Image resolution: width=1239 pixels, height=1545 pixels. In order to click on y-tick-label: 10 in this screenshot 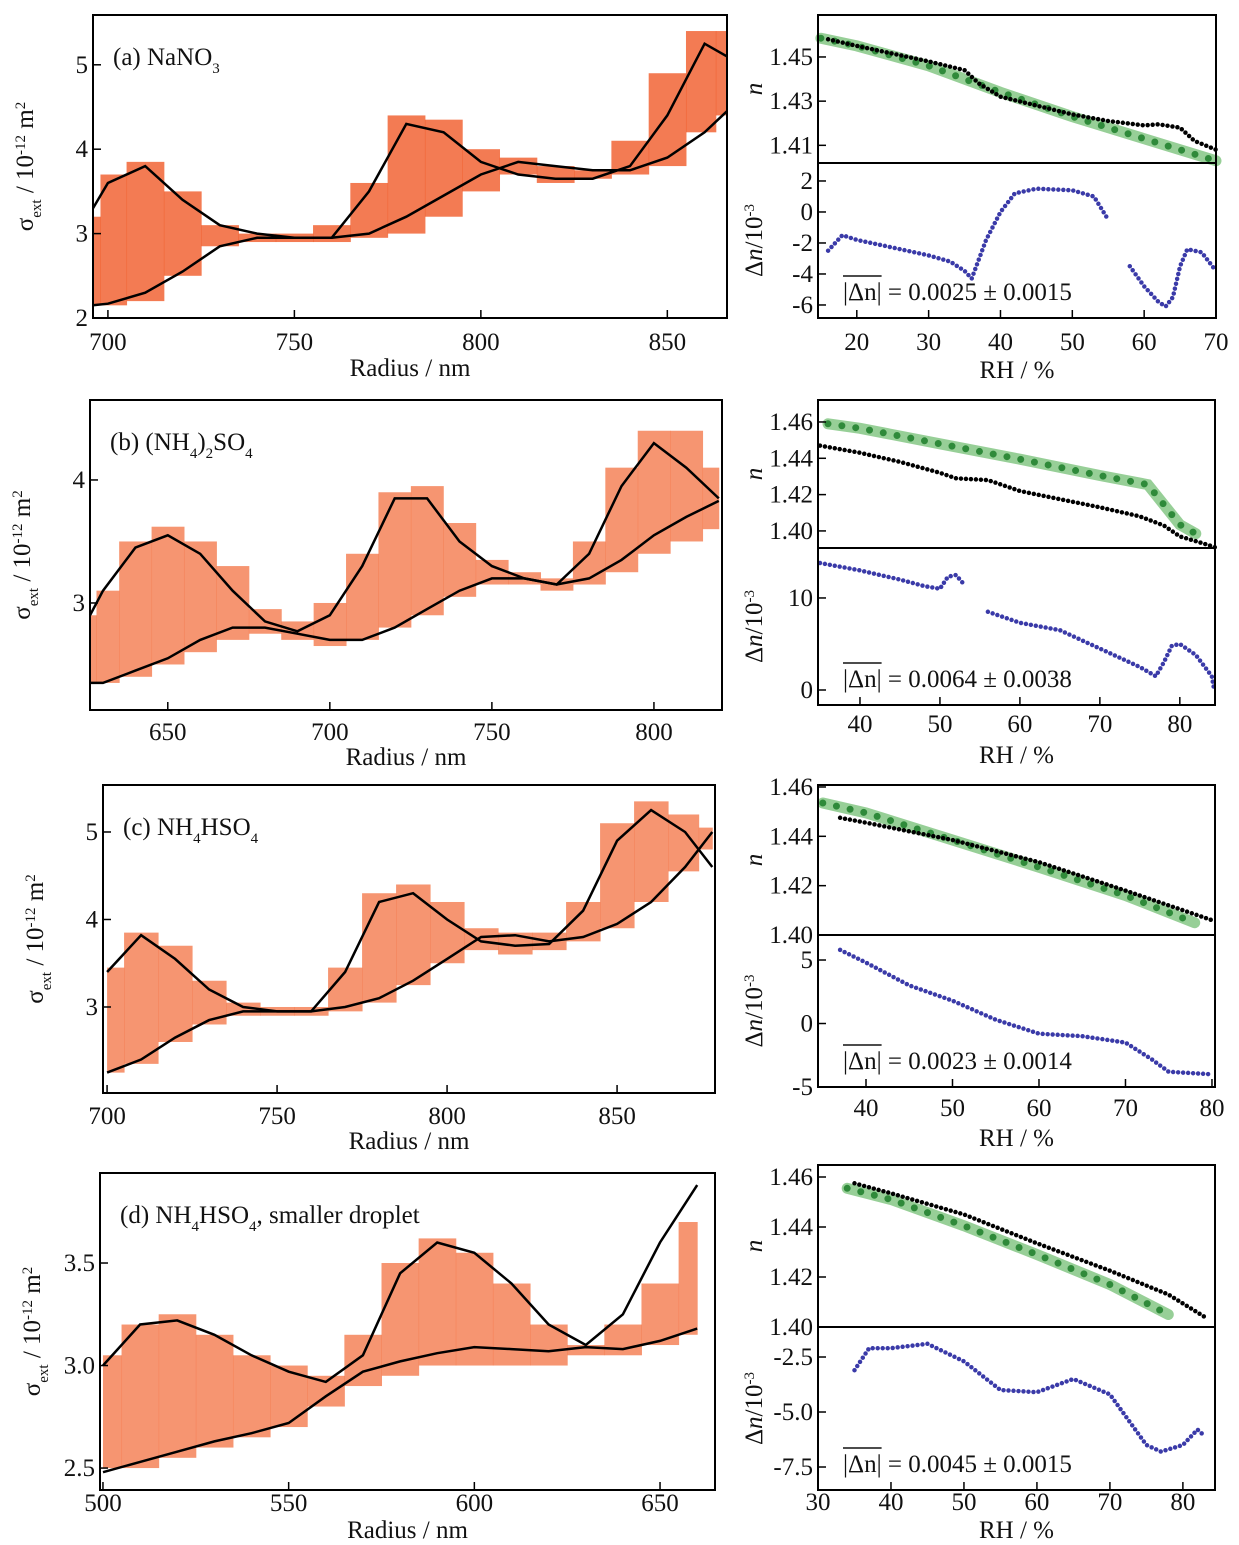, I will do `click(800, 598)`.